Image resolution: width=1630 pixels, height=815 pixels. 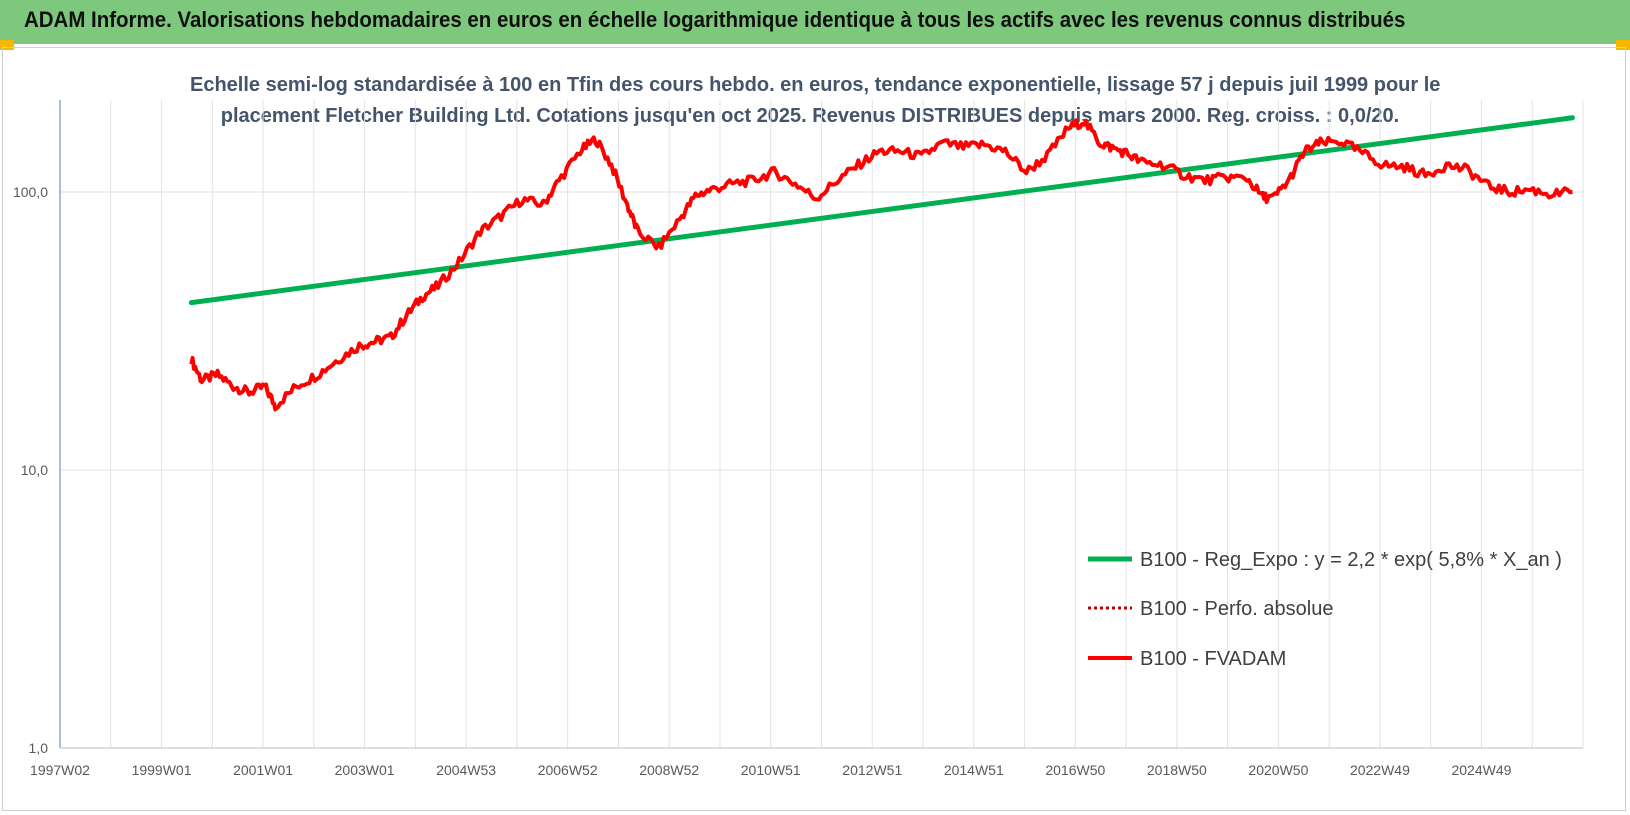 What do you see at coordinates (34, 470) in the screenshot?
I see `y-tick-label: 10,0` at bounding box center [34, 470].